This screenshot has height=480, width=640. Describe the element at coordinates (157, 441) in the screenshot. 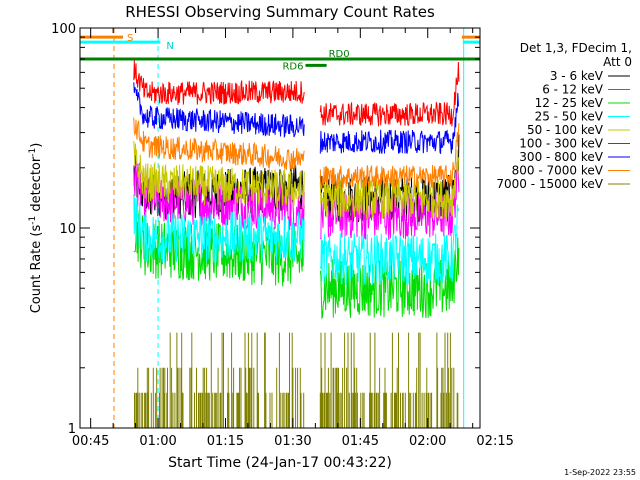

I see `x-tick-label-1: 01:00` at that location.